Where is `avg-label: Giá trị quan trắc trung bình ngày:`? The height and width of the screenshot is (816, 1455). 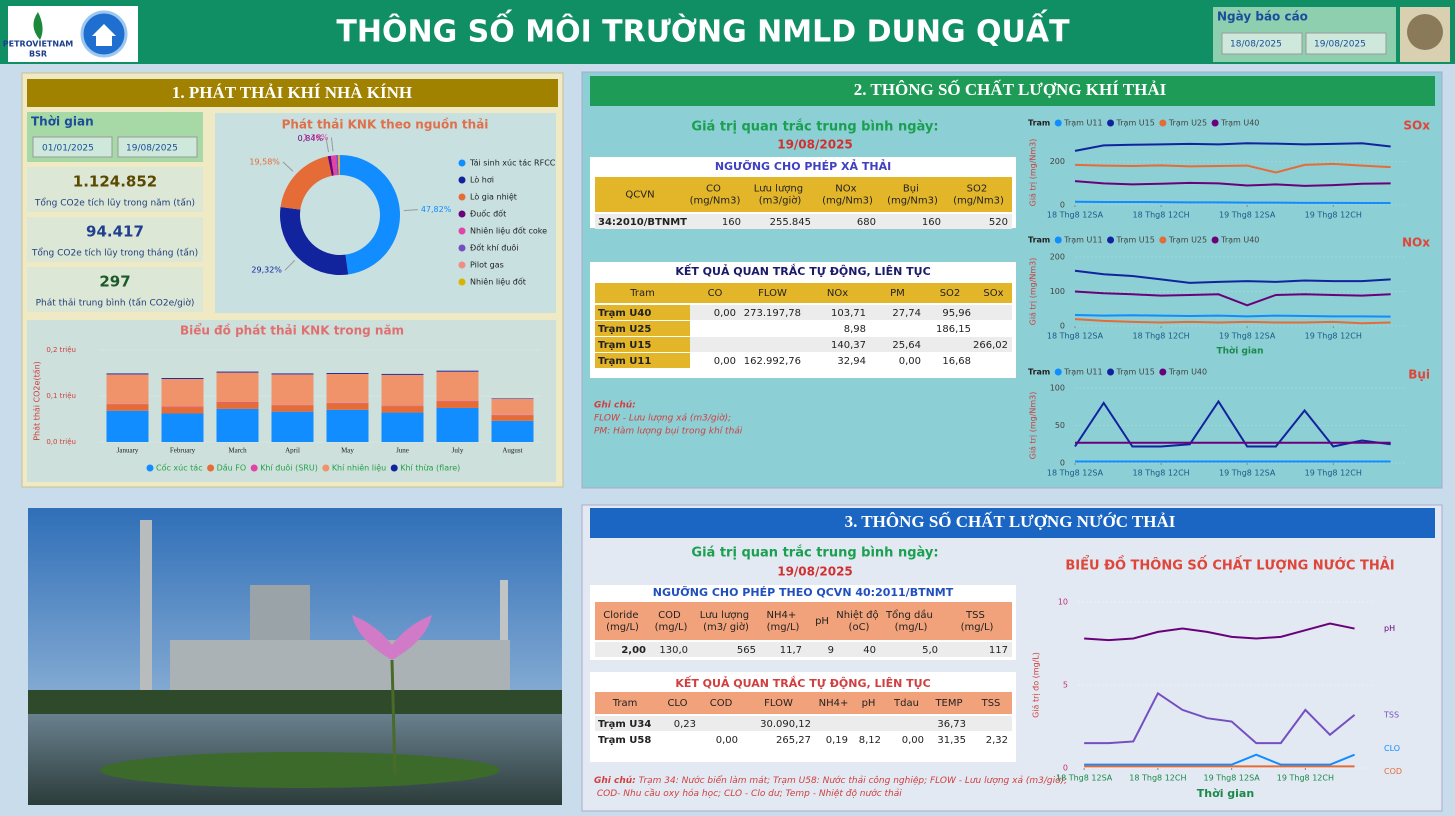 avg-label: Giá trị quan trắc trung bình ngày: is located at coordinates (814, 127).